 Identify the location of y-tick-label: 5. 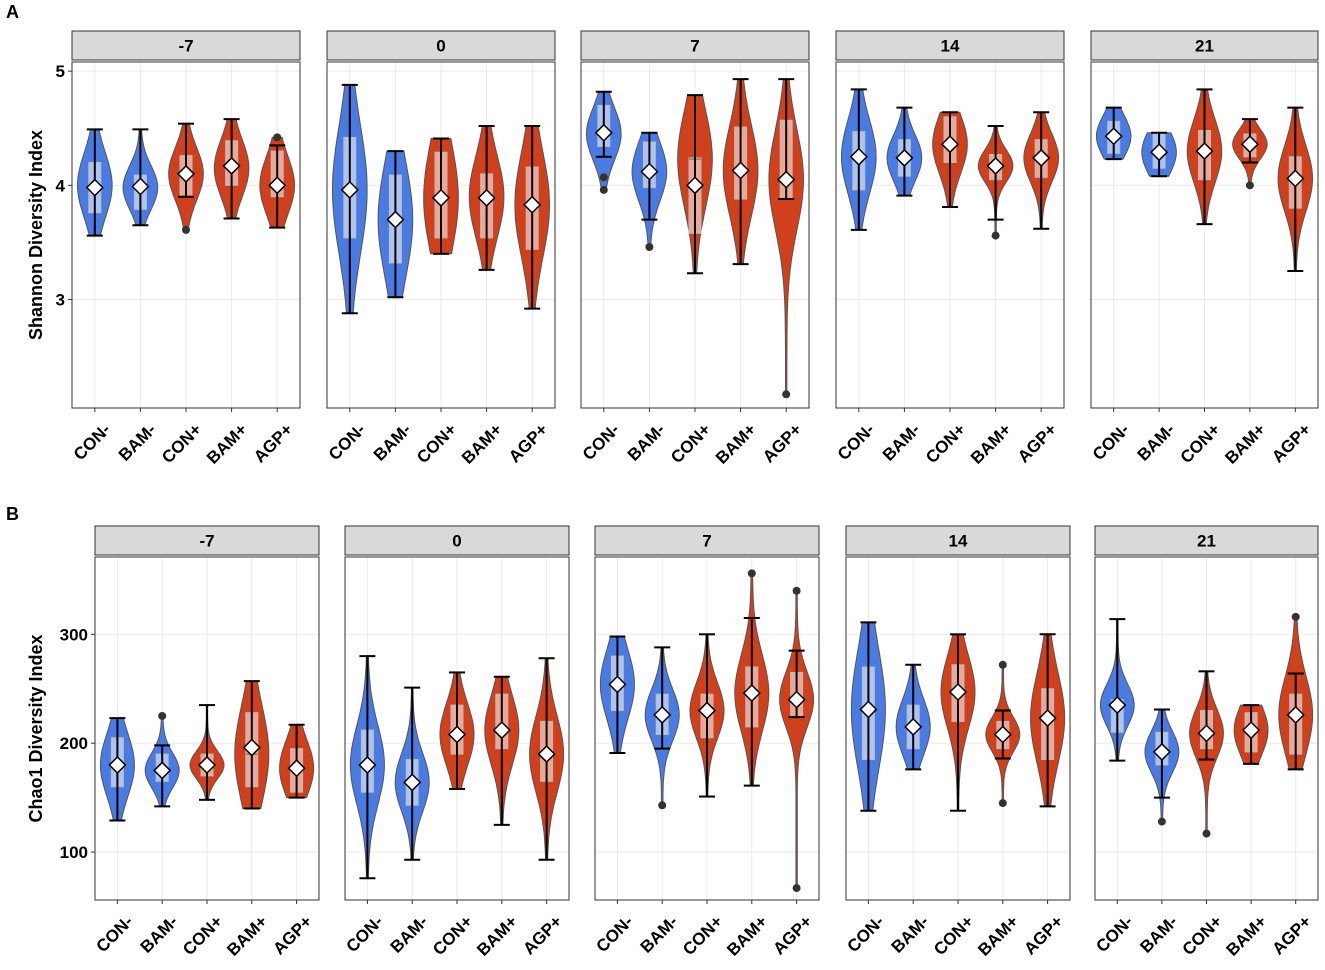
(60, 71).